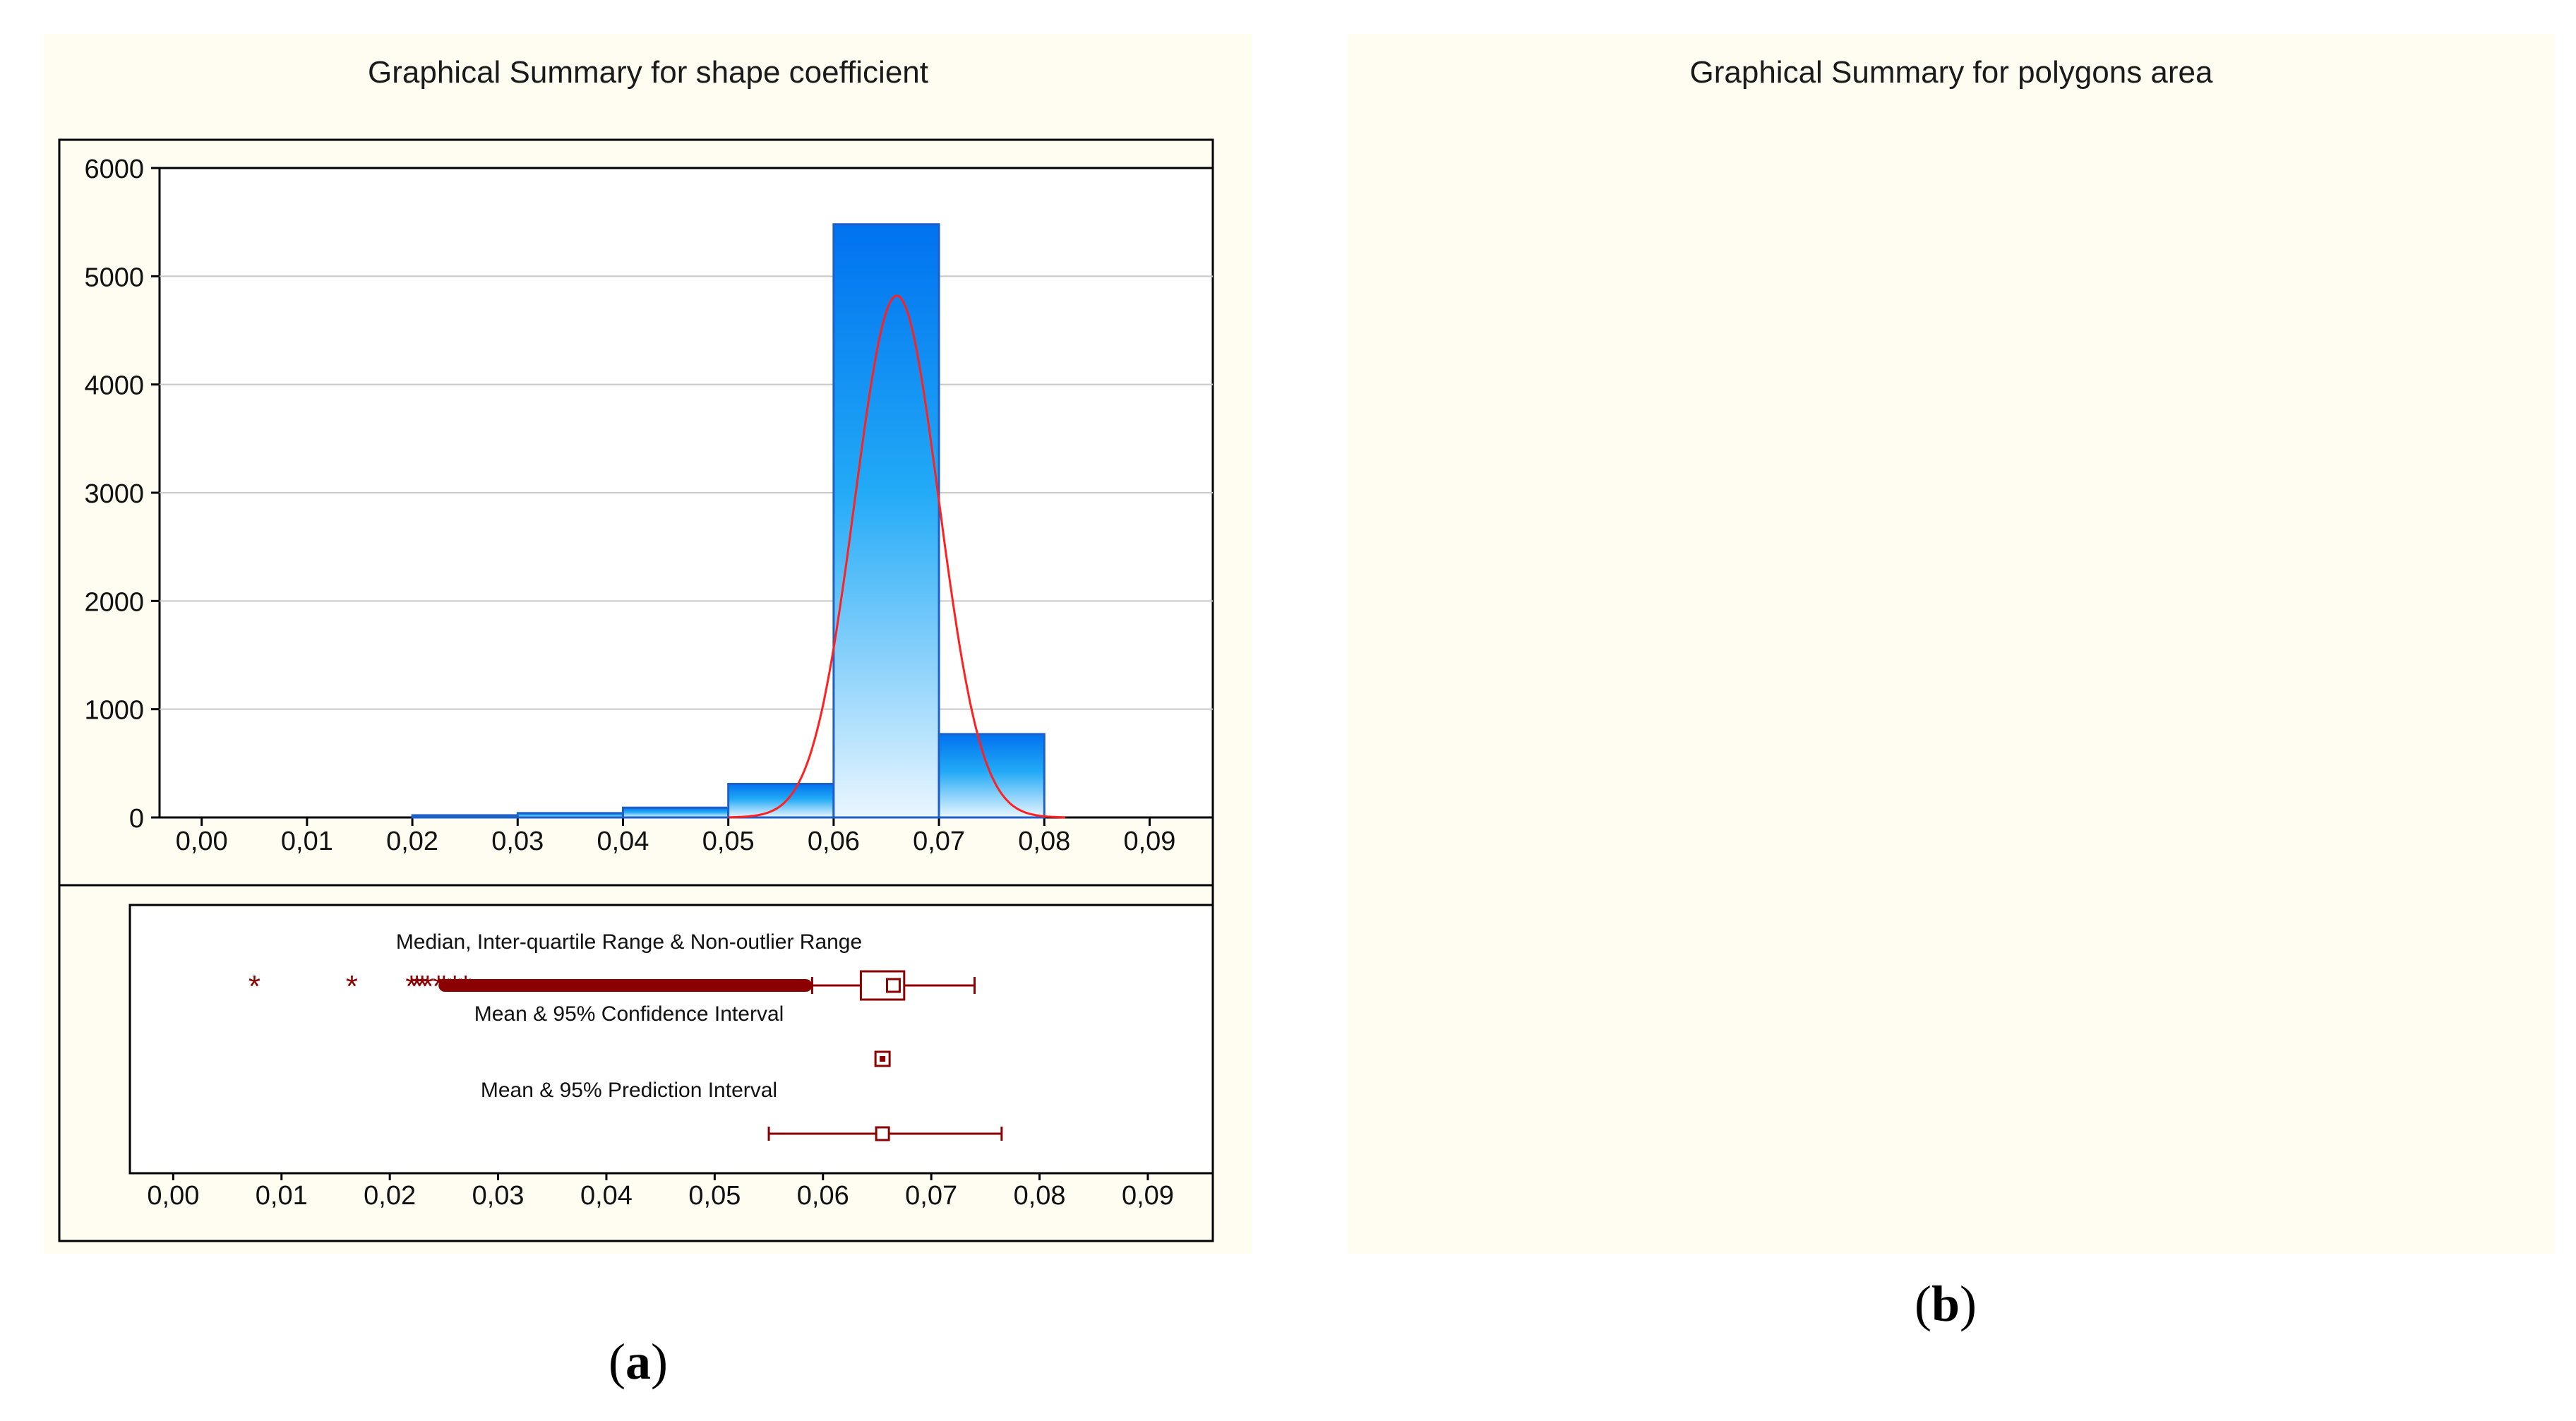 This screenshot has width=2576, height=1421. I want to click on caption-b-letter: b, so click(1945, 1304).